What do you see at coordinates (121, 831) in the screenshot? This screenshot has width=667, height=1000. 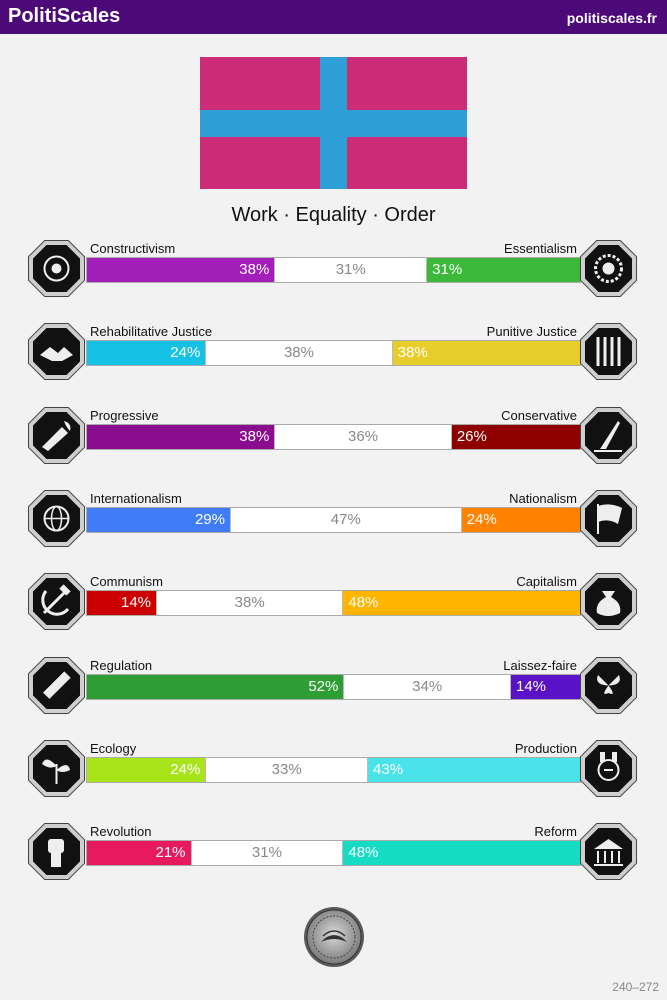 I see `axis-left-label: Revolution` at bounding box center [121, 831].